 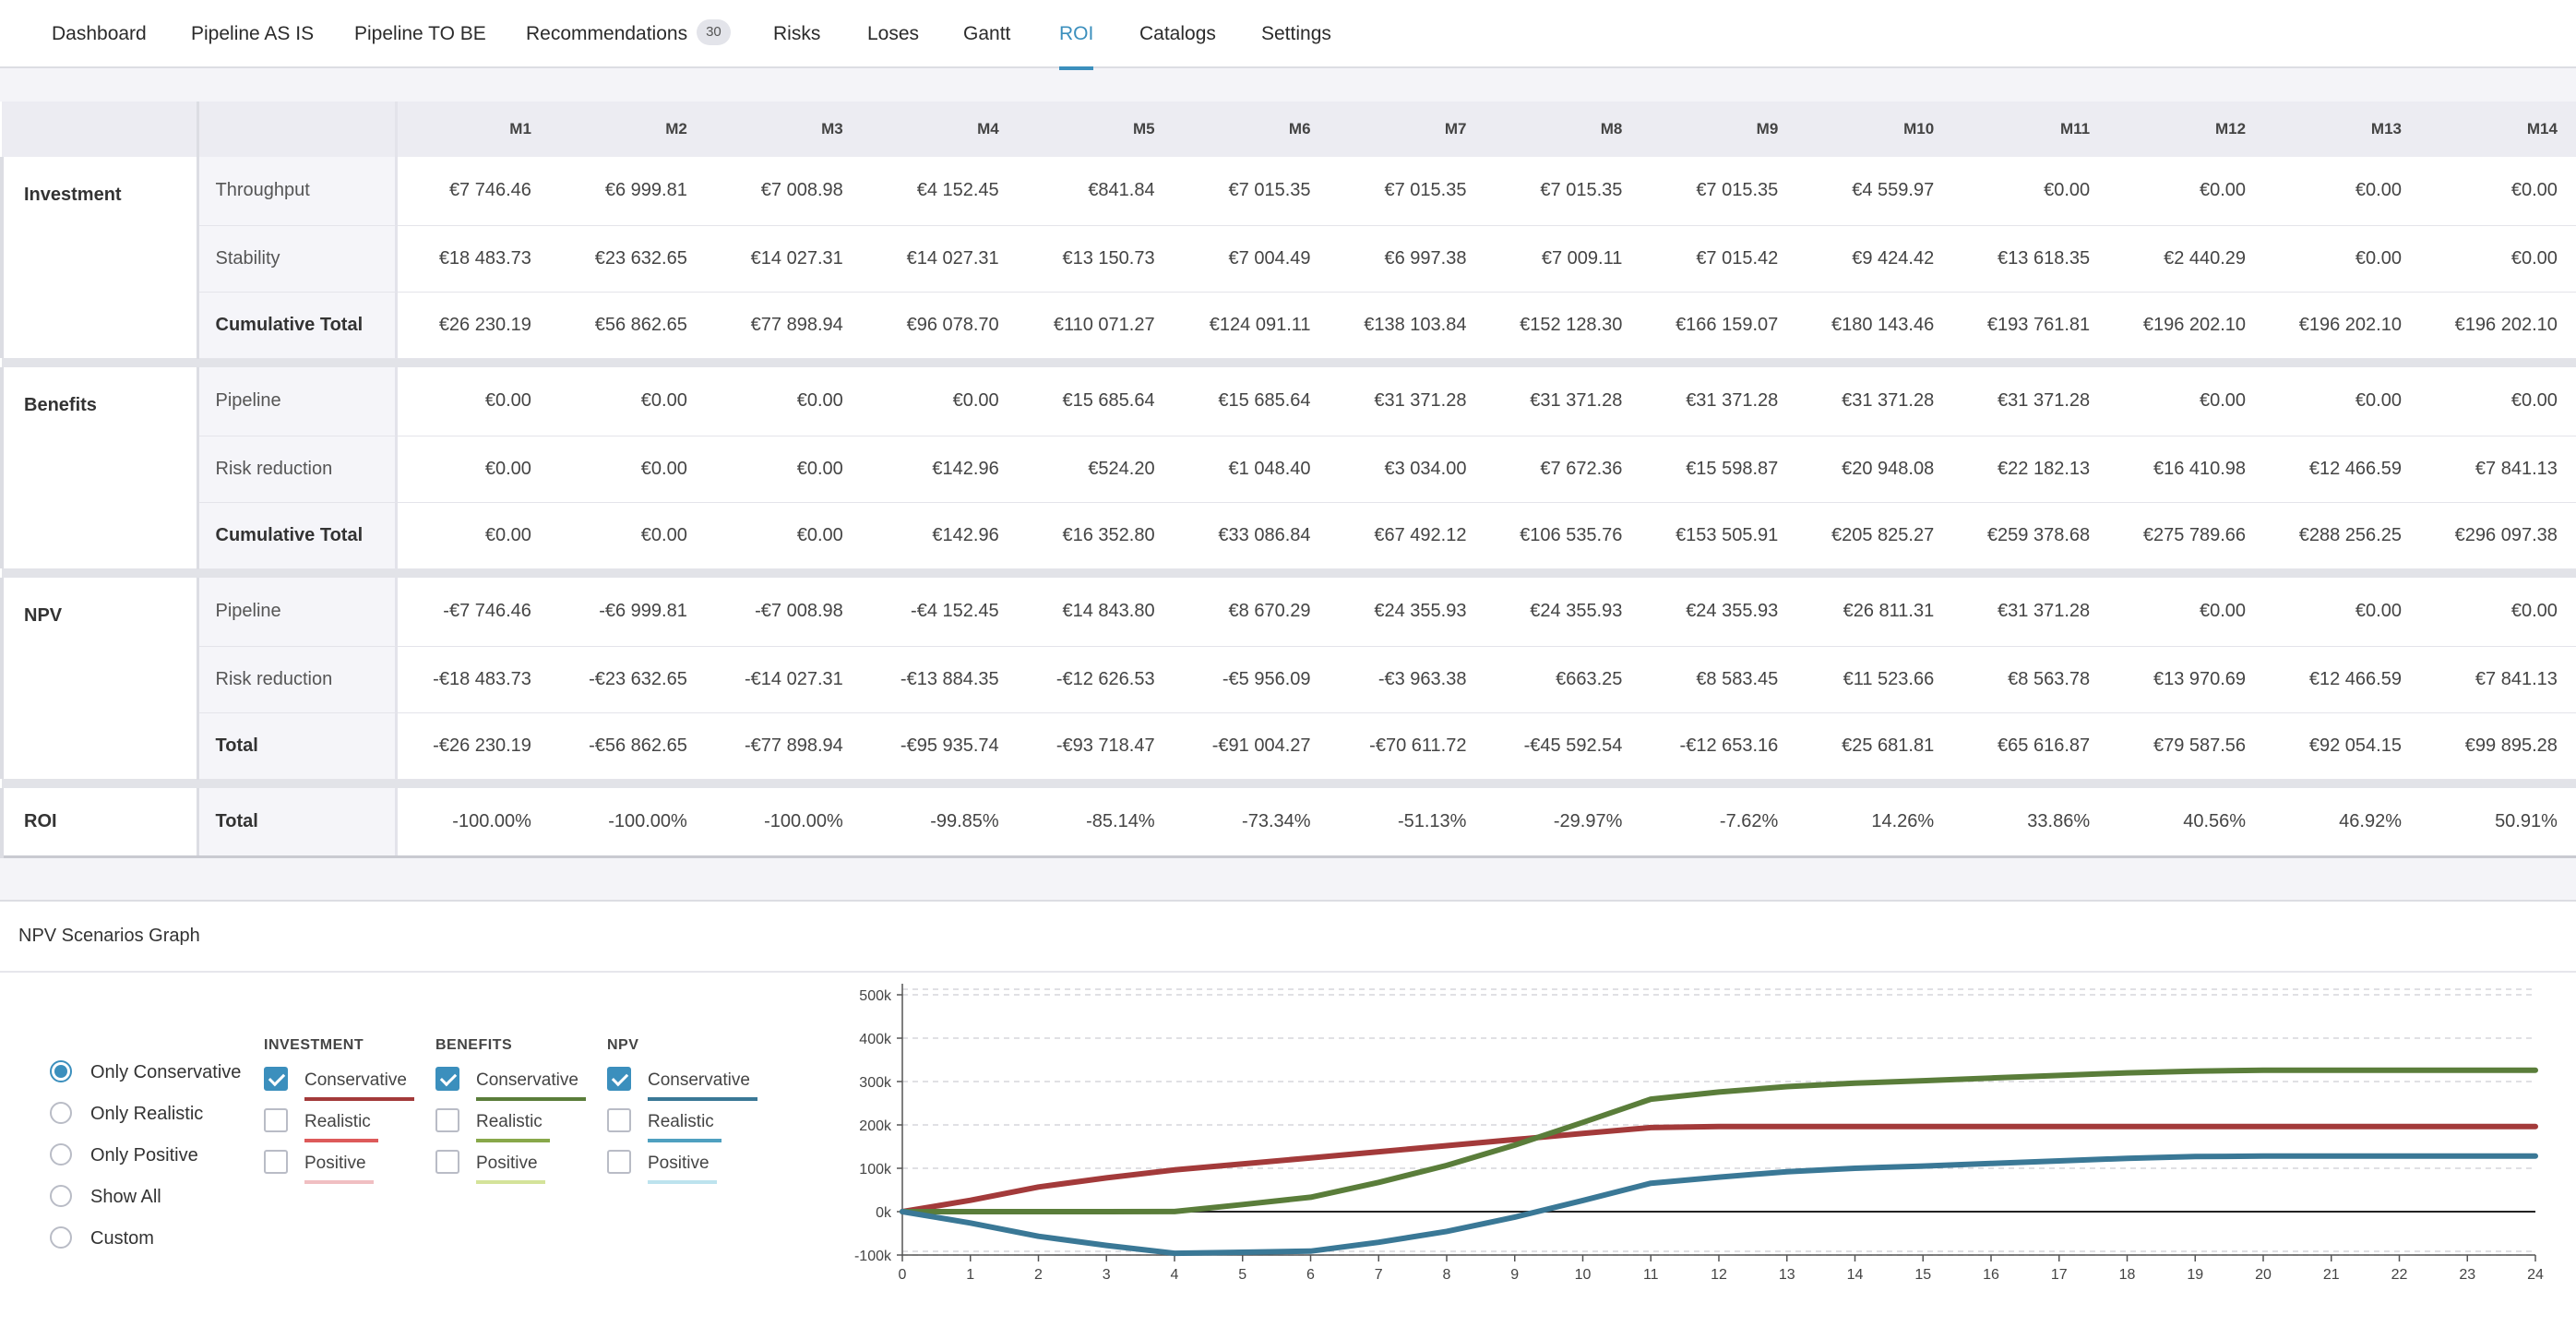 What do you see at coordinates (1097, 535) in the screenshot?
I see `table-cell: €16 352.80` at bounding box center [1097, 535].